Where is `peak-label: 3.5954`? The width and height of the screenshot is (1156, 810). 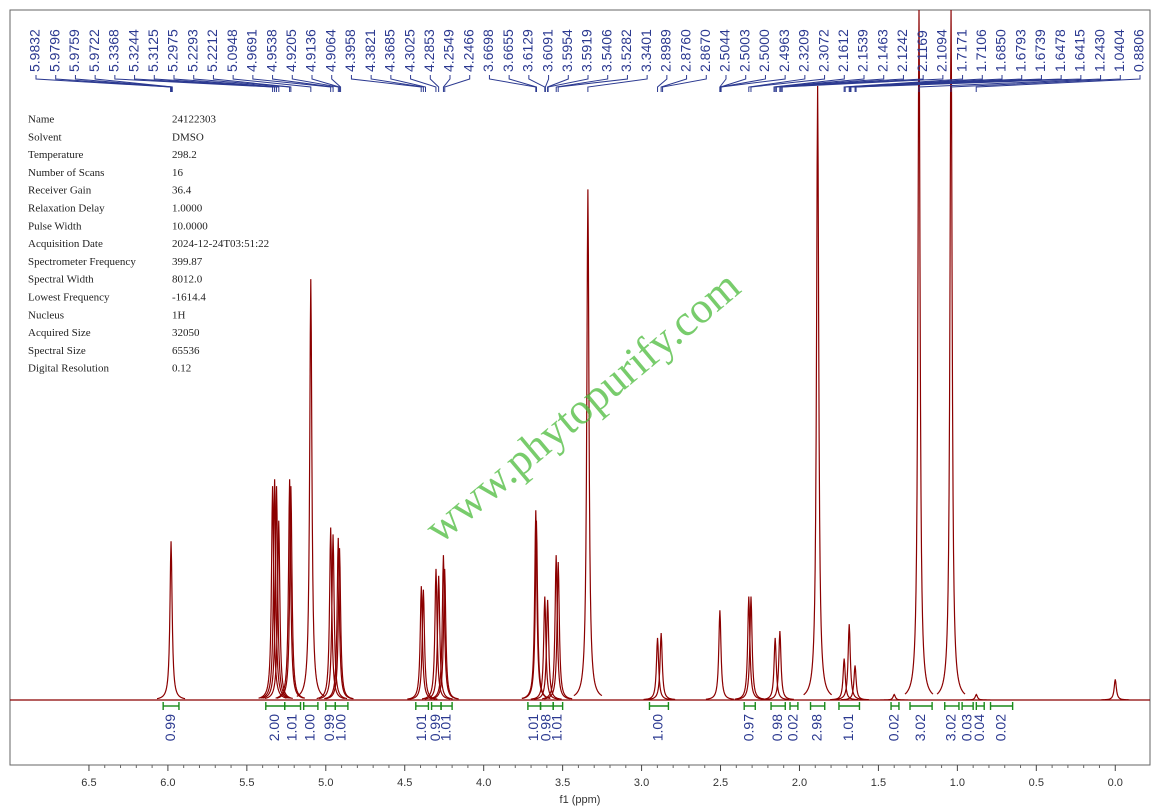 peak-label: 3.5954 is located at coordinates (567, 50).